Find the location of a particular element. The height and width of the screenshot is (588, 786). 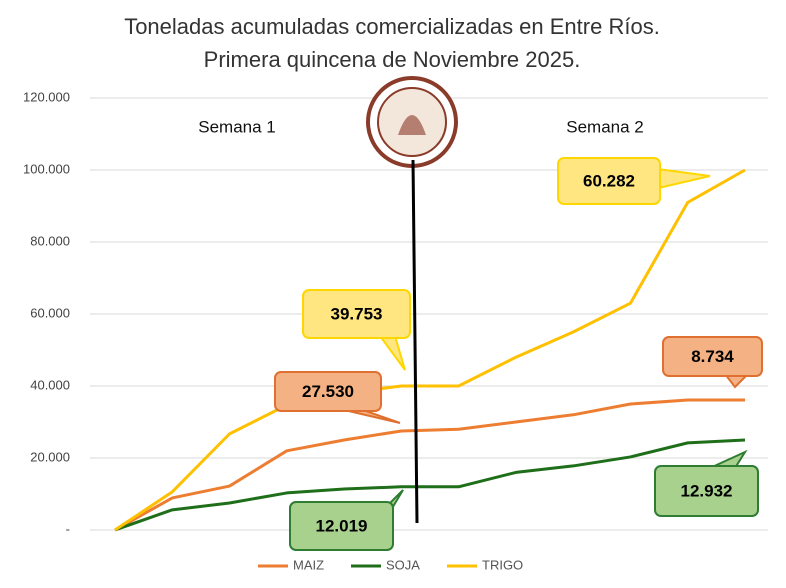

callout: 12.932 is located at coordinates (706, 483).